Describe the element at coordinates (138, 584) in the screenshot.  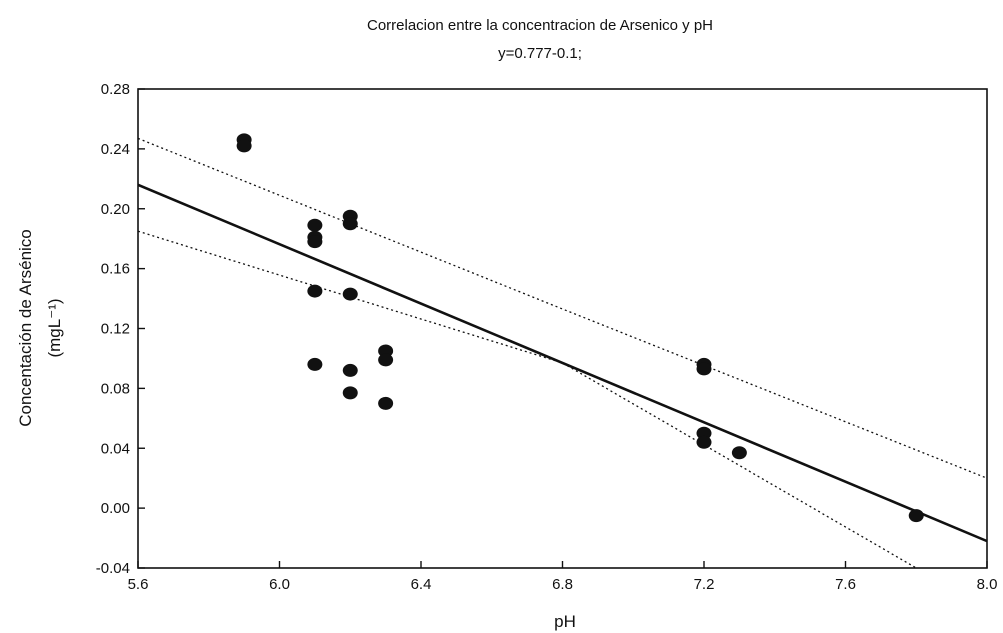
I see `x-tick-label: 5.6` at that location.